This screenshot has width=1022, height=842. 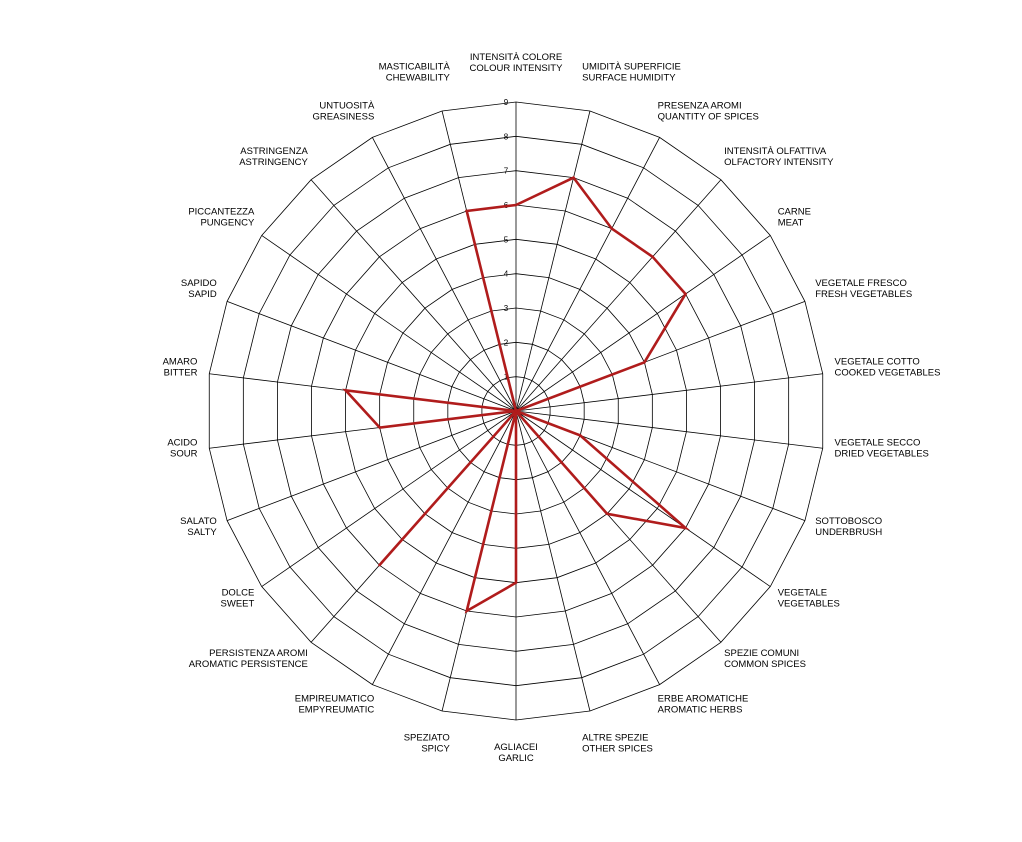 I want to click on axis-label-it: ACIDO, so click(x=182, y=442).